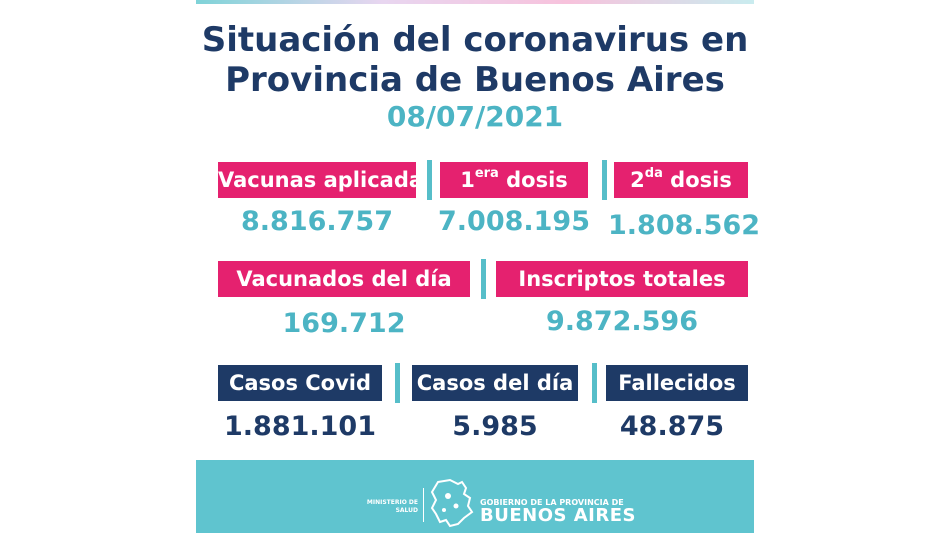 The height and width of the screenshot is (533, 948). What do you see at coordinates (486, 173) in the screenshot?
I see `first-dose-label-sup: era` at bounding box center [486, 173].